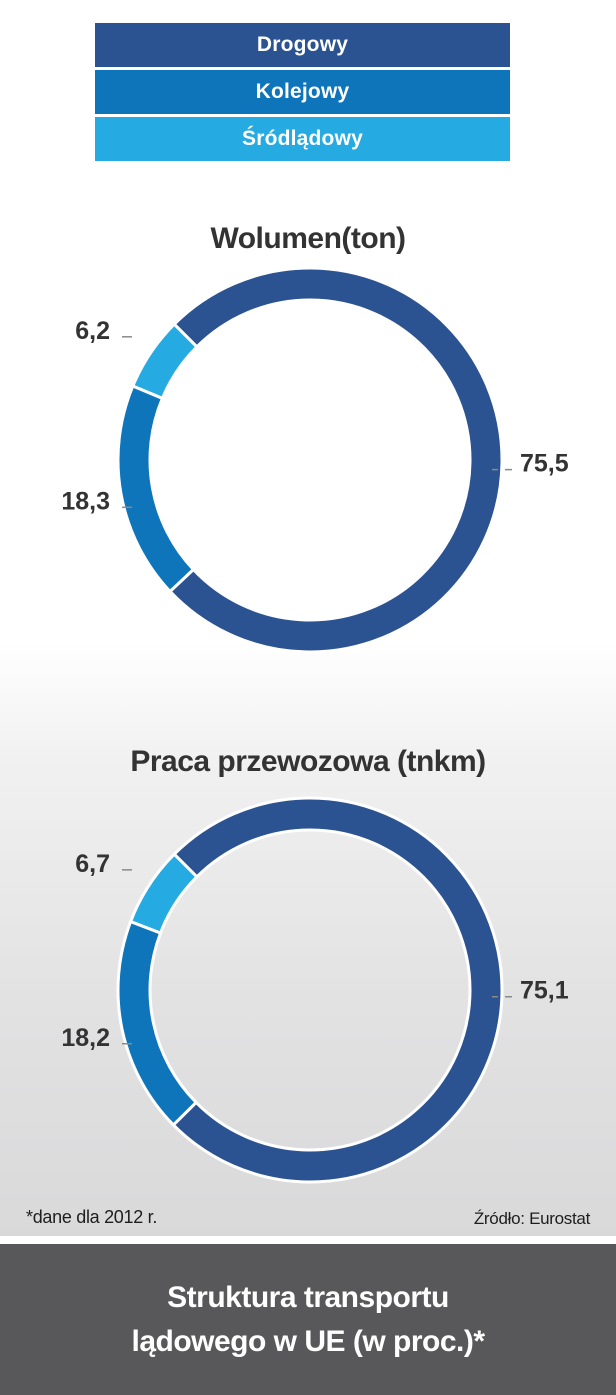 This screenshot has width=616, height=1395. Describe the element at coordinates (308, 238) in the screenshot. I see `chart-title-volume: Wolumen(ton)` at that location.